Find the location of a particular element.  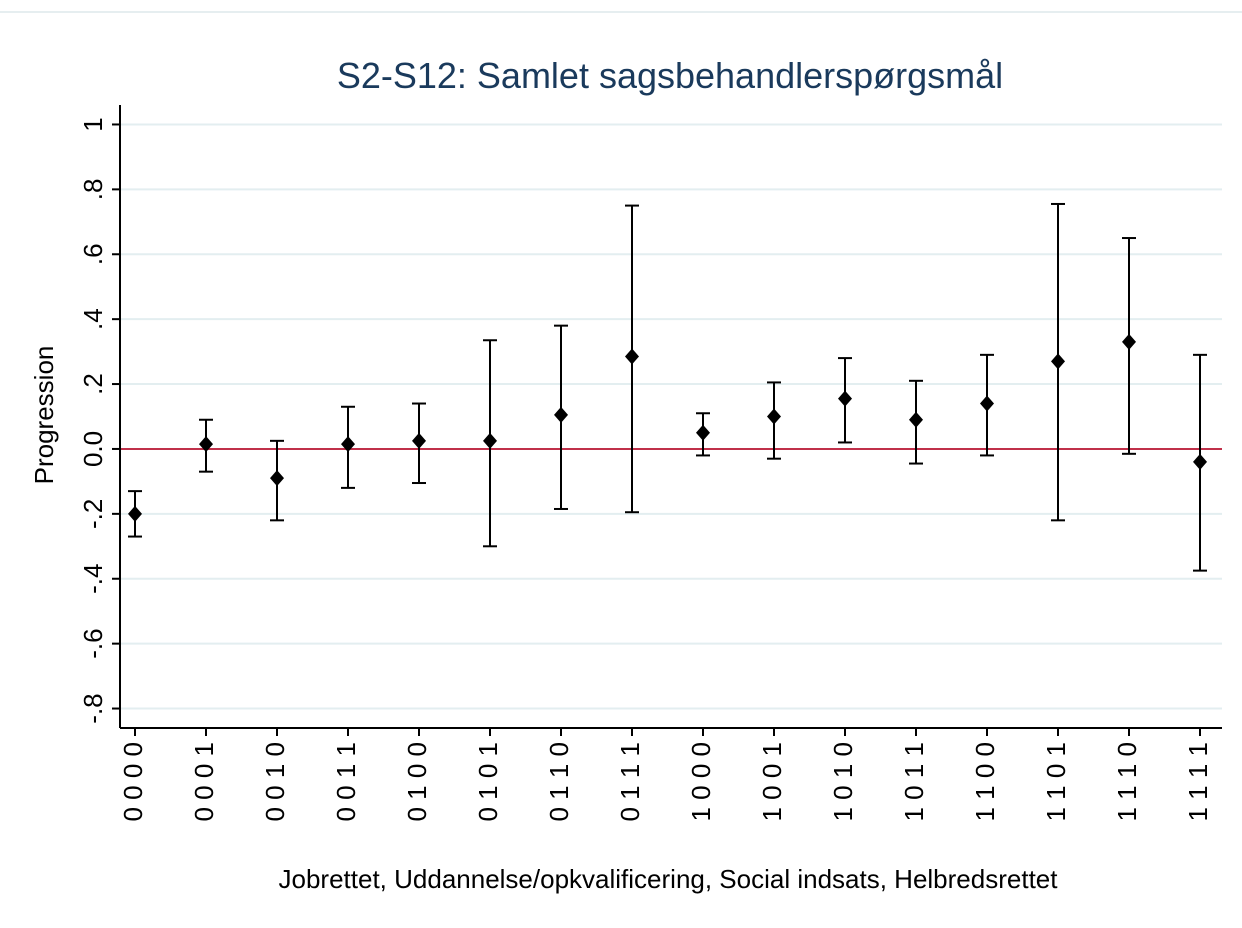

y-tick-label: -.8 is located at coordinates (93, 708).